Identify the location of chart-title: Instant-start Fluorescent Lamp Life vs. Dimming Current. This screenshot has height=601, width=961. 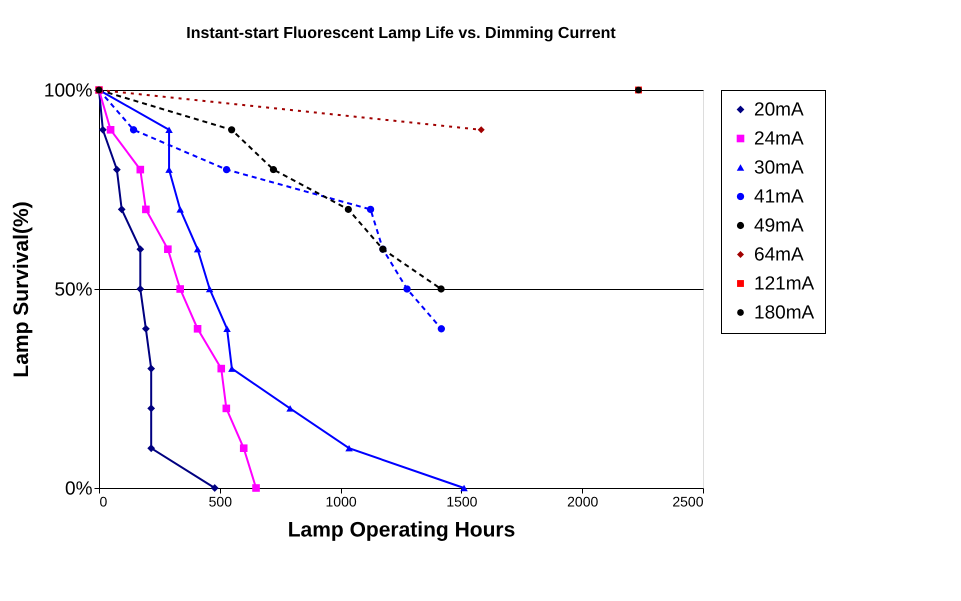
(401, 33).